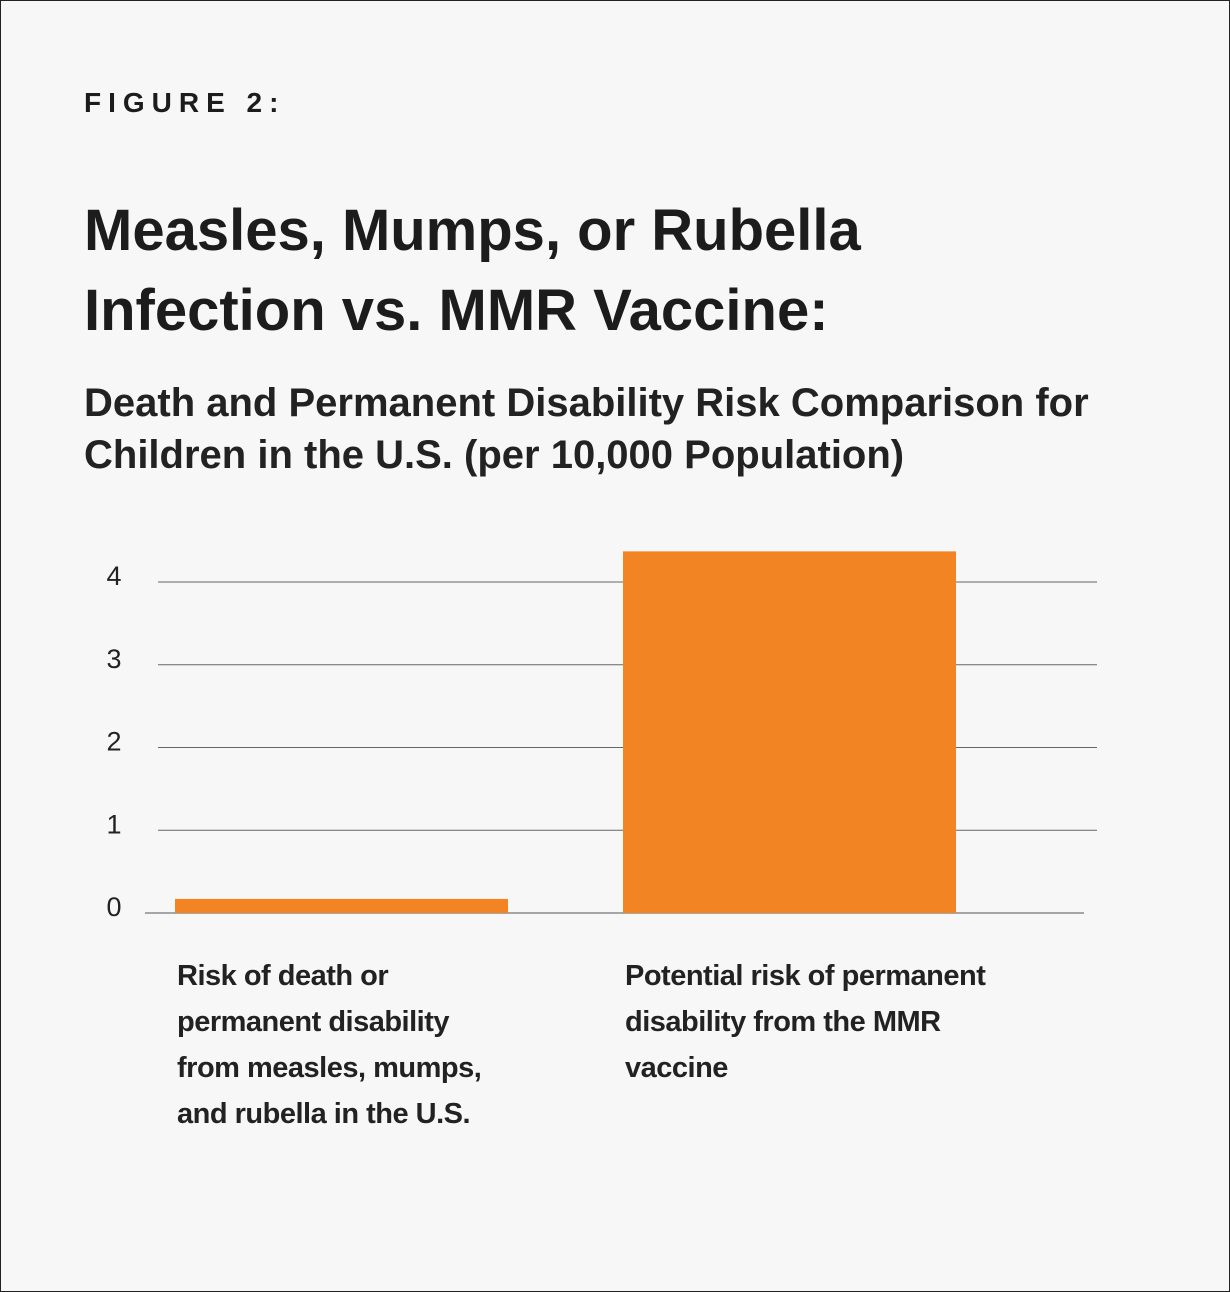  What do you see at coordinates (113, 907) in the screenshot?
I see `y-tick-label: 0` at bounding box center [113, 907].